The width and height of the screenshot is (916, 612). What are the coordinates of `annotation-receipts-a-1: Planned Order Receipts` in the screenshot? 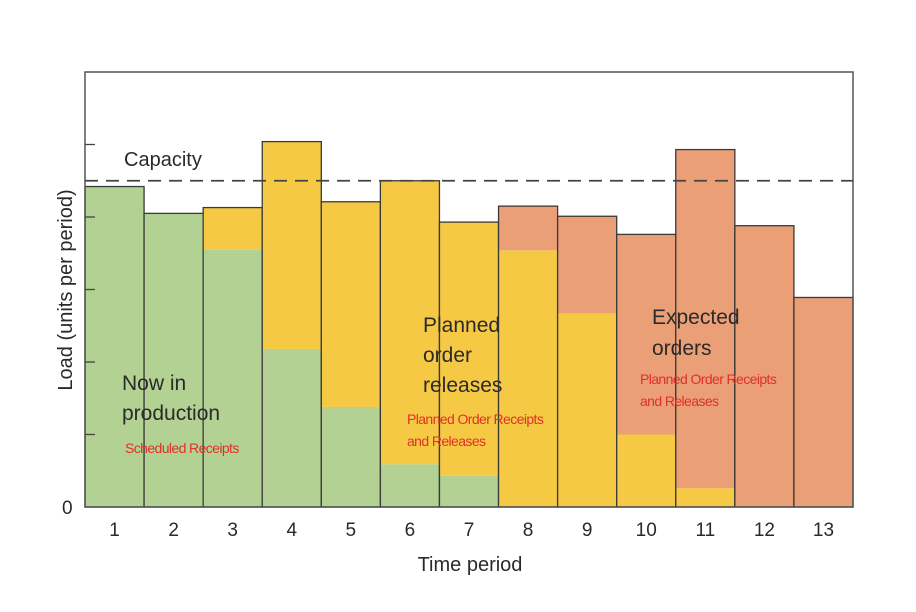 It's located at (475, 419).